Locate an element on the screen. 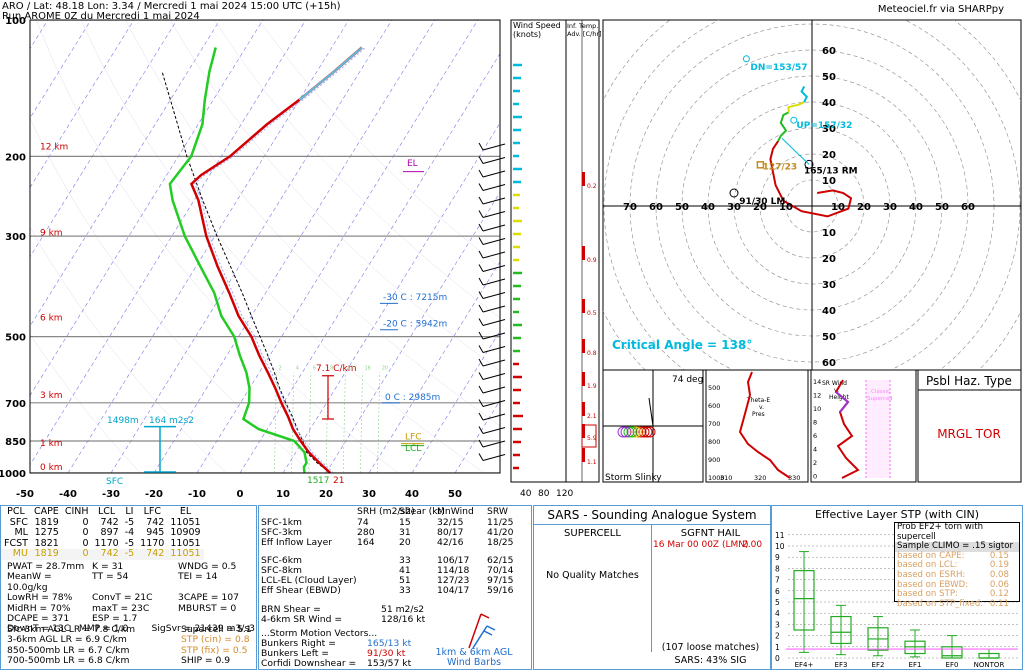 This screenshot has height=671, width=1024. stp-prob-value: 0.08 is located at coordinates (999, 574).